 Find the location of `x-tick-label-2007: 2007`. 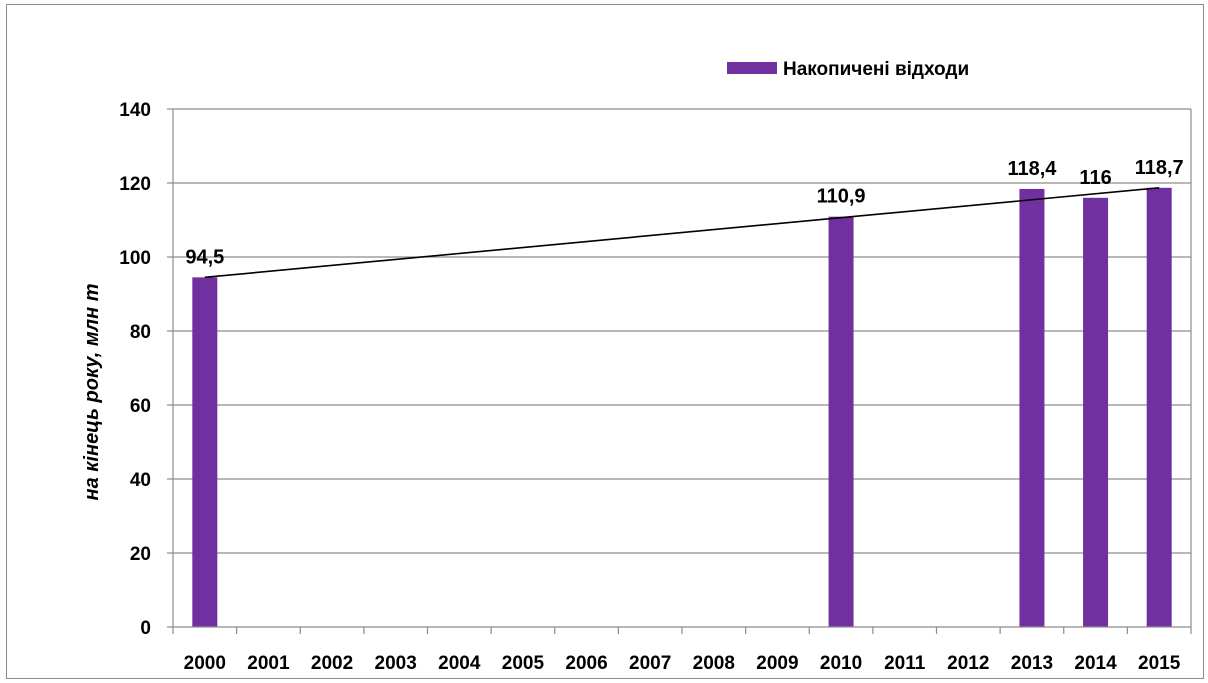

x-tick-label-2007: 2007 is located at coordinates (650, 663).